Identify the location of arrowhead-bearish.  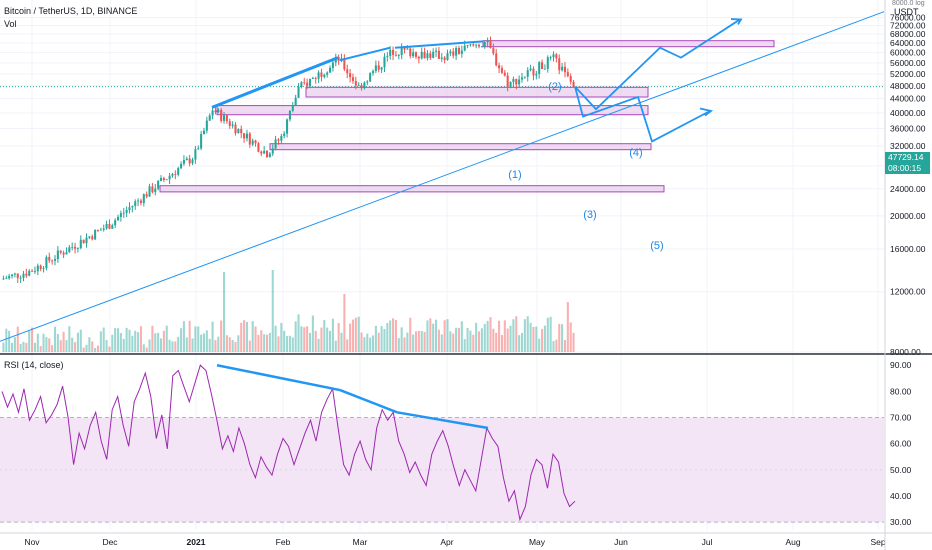
(706, 112).